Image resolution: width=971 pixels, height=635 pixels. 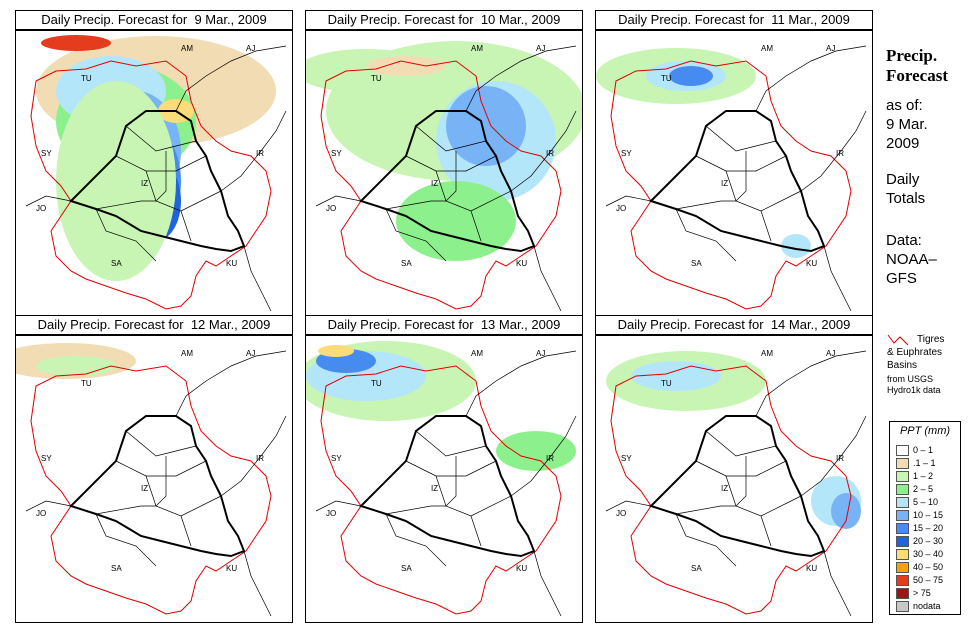 What do you see at coordinates (927, 606) in the screenshot?
I see `legend-label: nodata` at bounding box center [927, 606].